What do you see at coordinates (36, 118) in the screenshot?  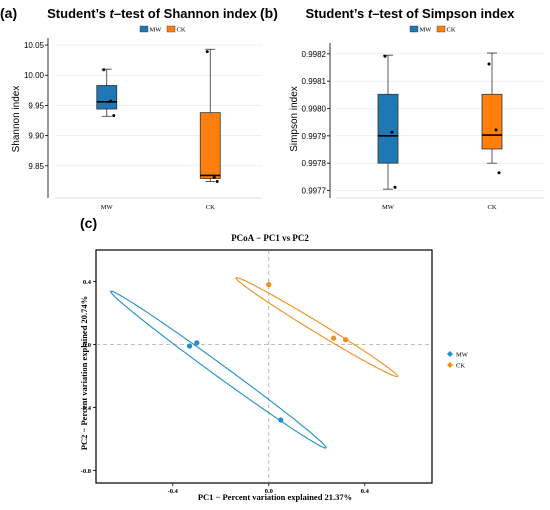 I see `panel-a-y-axis: 9.85 9.90 9.95 10.00 10.05` at bounding box center [36, 118].